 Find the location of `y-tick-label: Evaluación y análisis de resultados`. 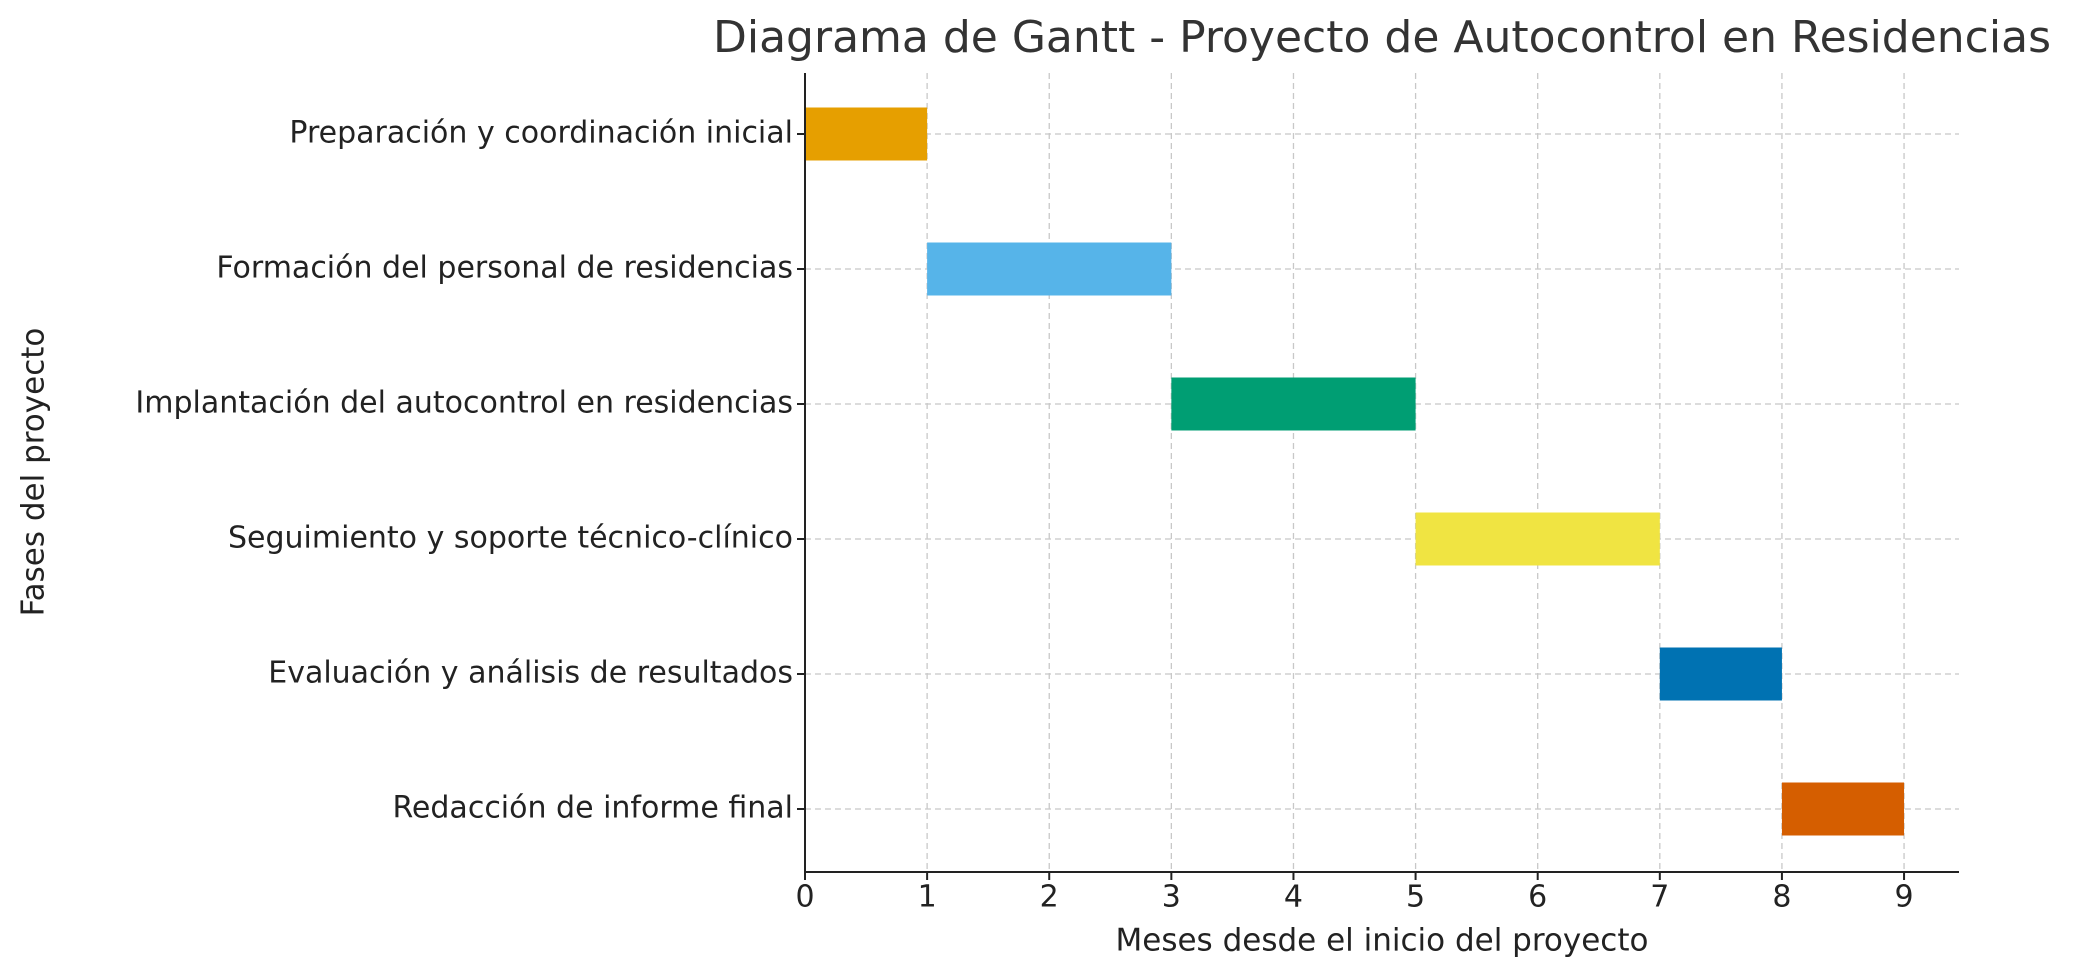

y-tick-label: Evaluación y análisis de resultados is located at coordinates (530, 673).